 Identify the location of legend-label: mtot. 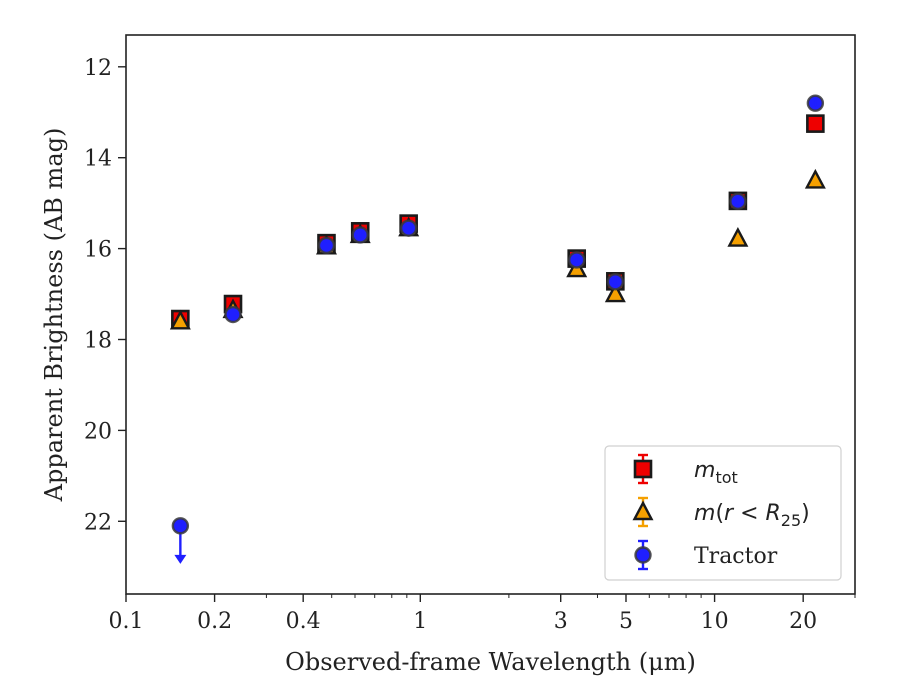
(716, 472).